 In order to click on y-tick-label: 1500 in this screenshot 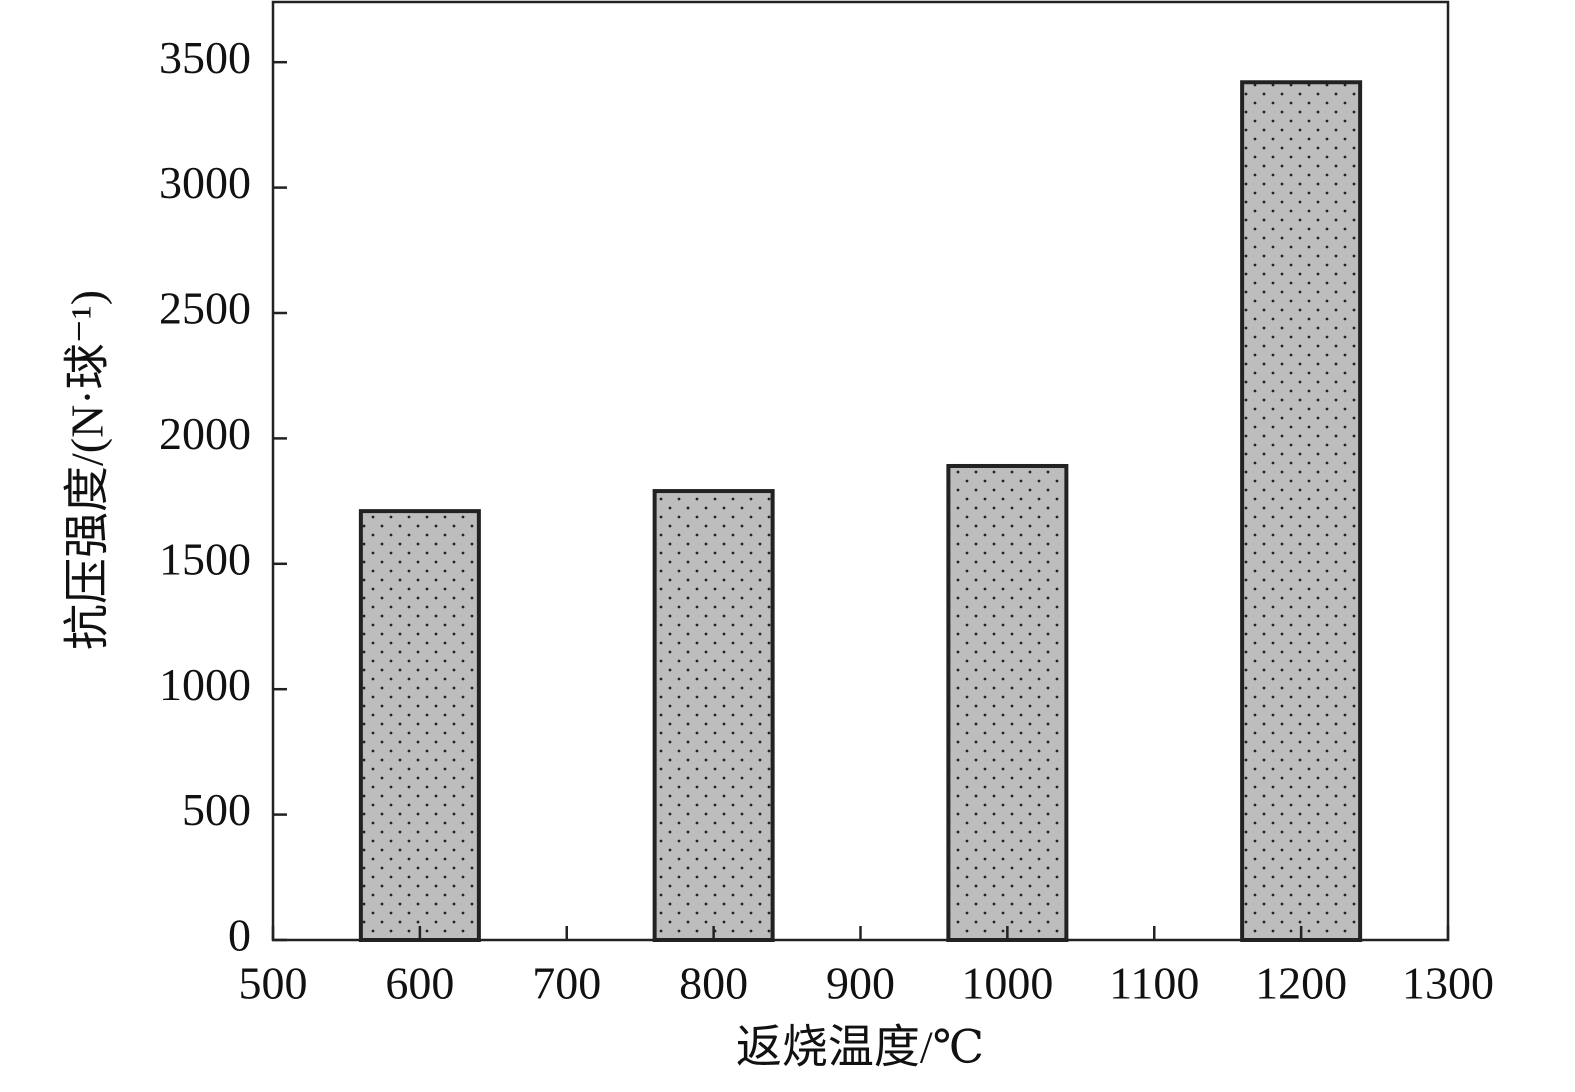, I will do `click(205, 558)`.